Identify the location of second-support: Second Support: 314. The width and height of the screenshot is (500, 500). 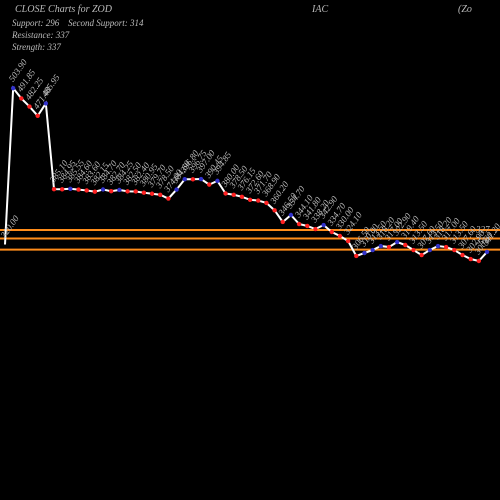
(106, 23).